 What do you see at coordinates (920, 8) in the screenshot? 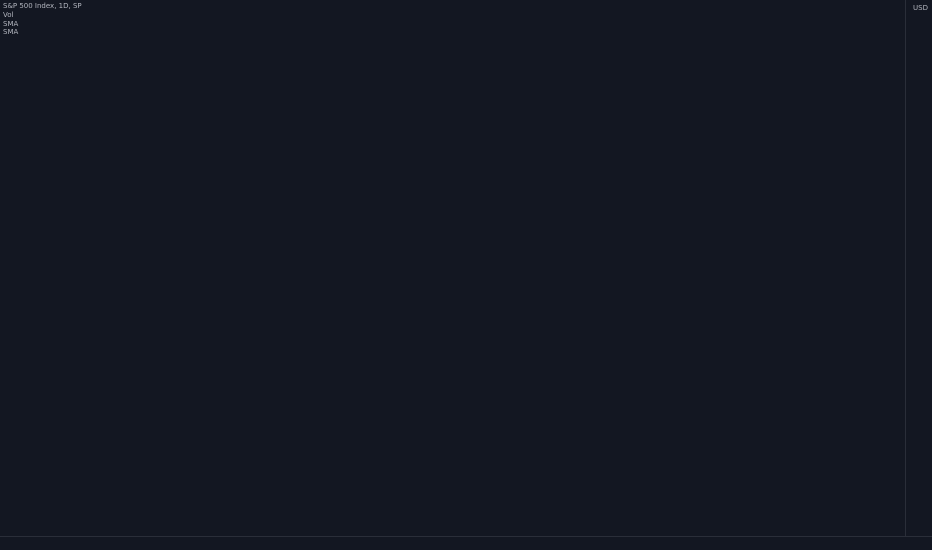
I see `currency: USD` at bounding box center [920, 8].